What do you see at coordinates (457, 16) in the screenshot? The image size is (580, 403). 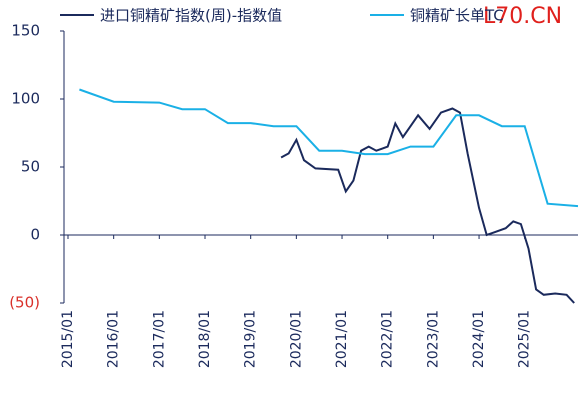 I see `legend-label: 铜精矿长单TC` at bounding box center [457, 16].